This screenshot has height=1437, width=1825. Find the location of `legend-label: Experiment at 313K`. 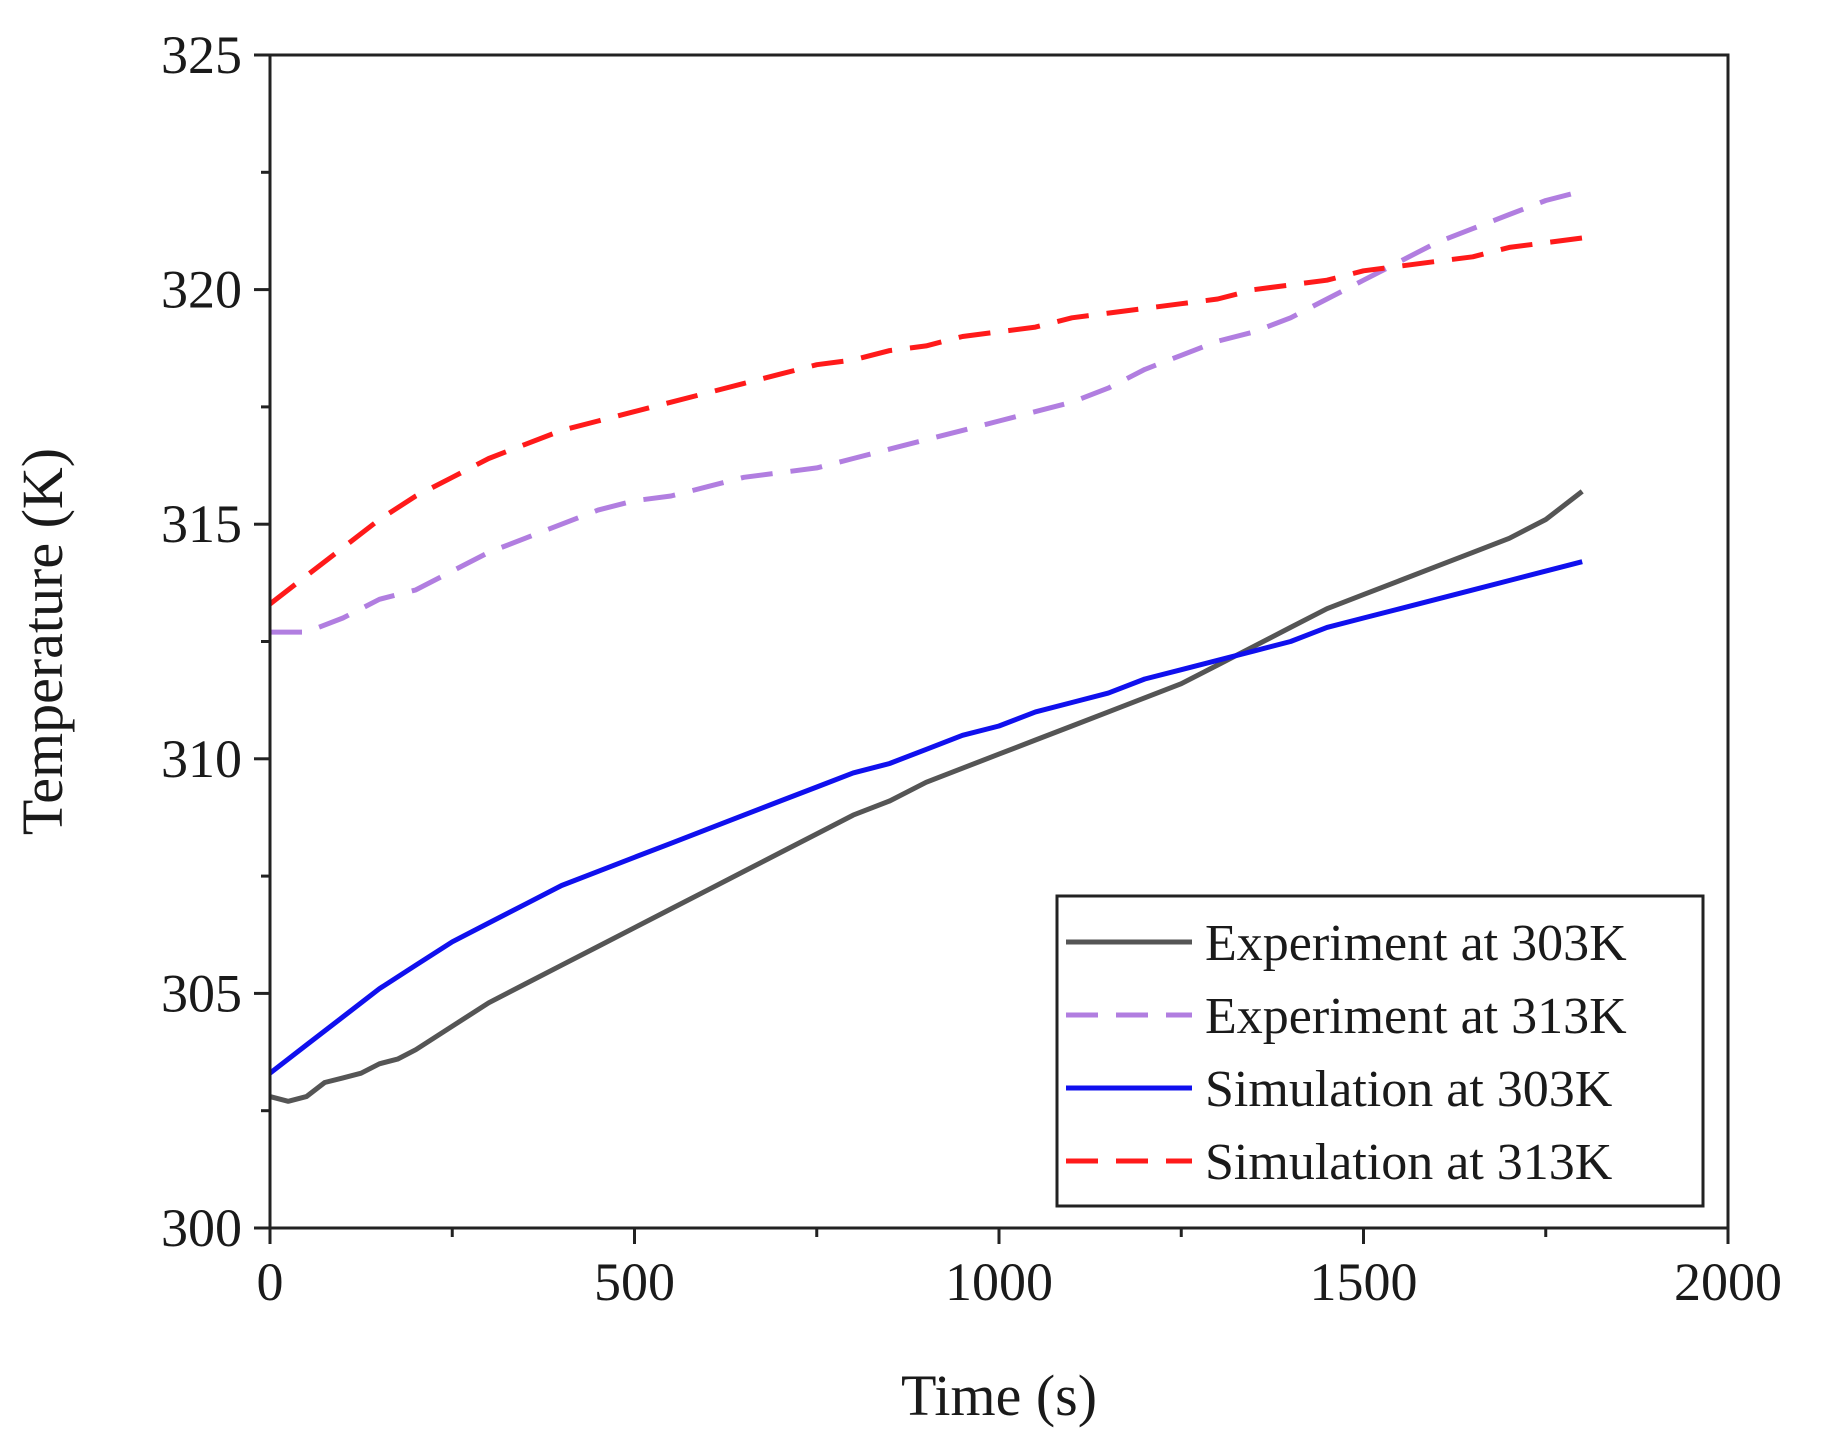

legend-label: Experiment at 313K is located at coordinates (1416, 1016).